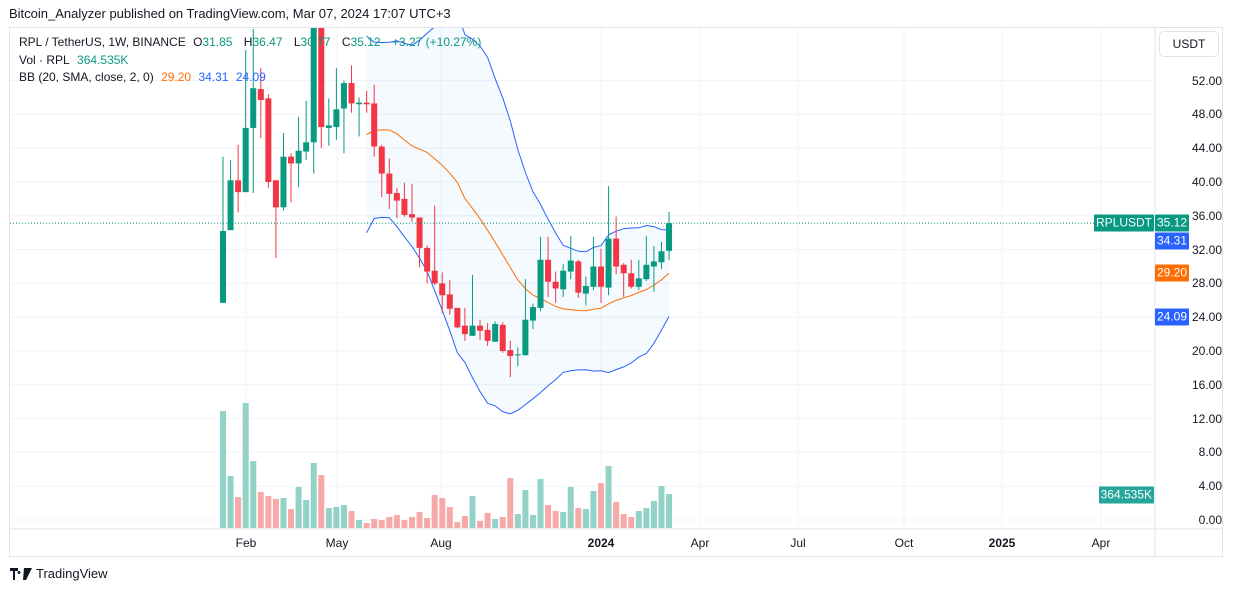  Describe the element at coordinates (44, 60) in the screenshot. I see `volume-label: Vol · RPL` at that location.